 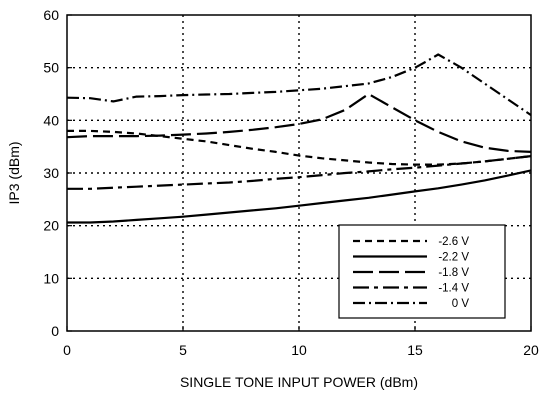 What do you see at coordinates (51, 173) in the screenshot?
I see `y-tick-label: 30` at bounding box center [51, 173].